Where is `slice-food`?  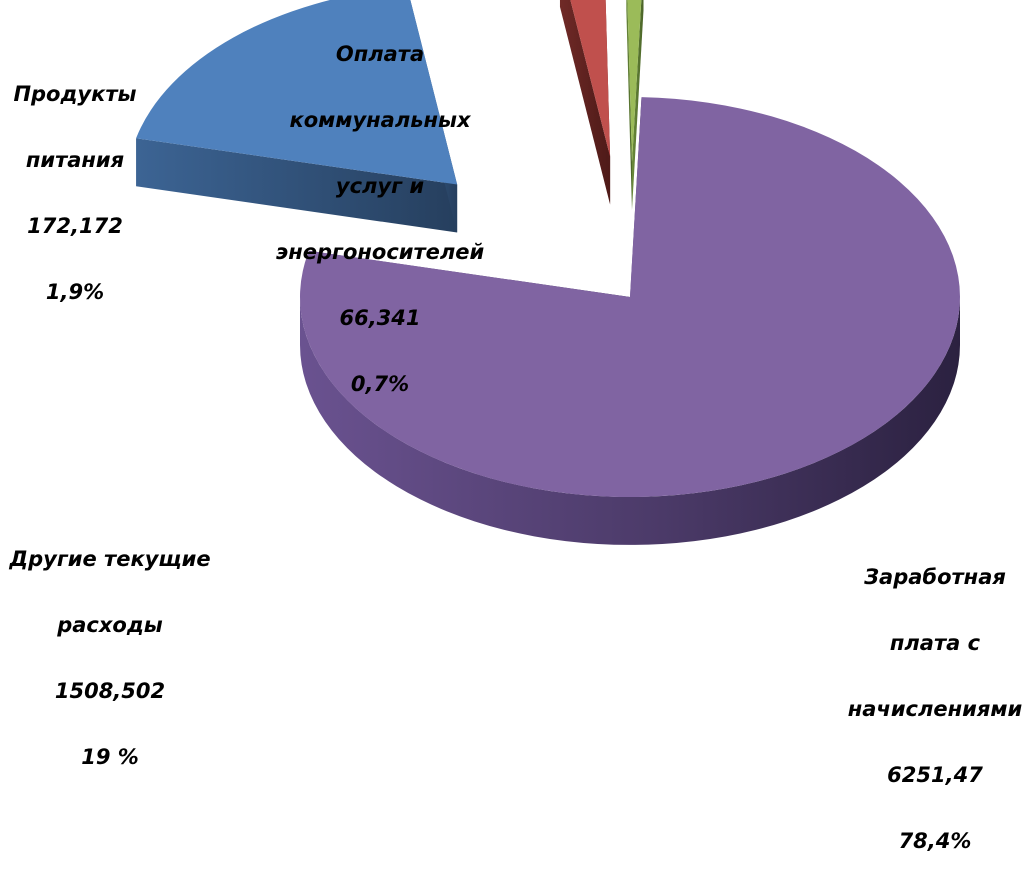 slice-food is located at coordinates (585, 102).